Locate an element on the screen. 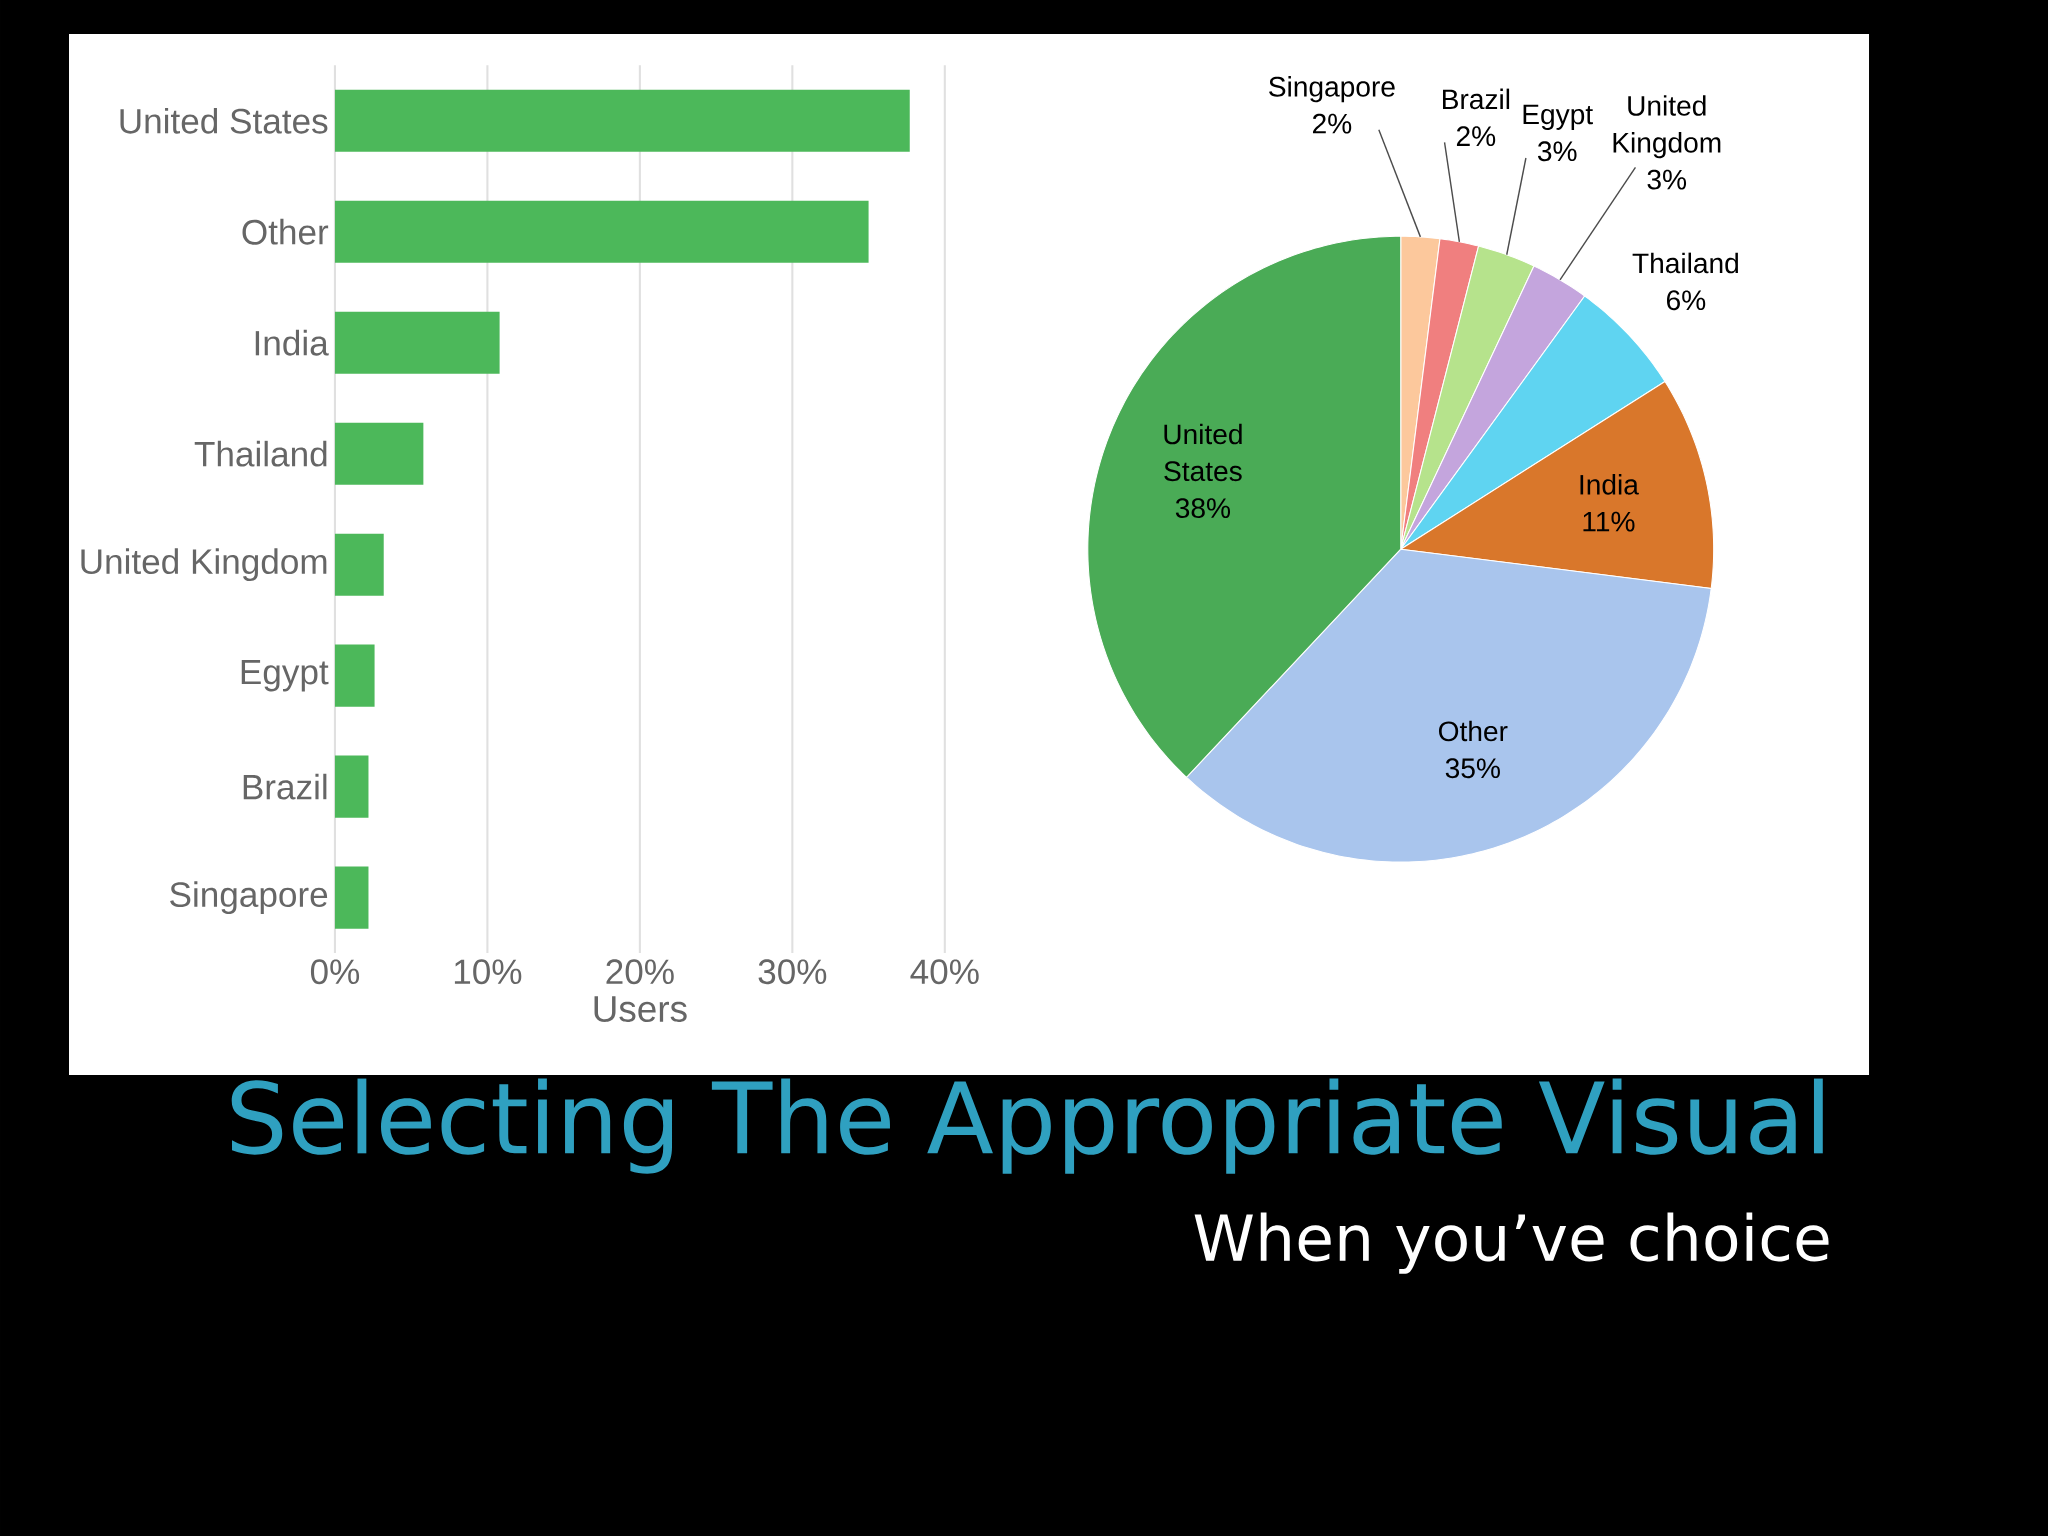 The image size is (2048, 1536). y-tick-label: United States is located at coordinates (224, 120).